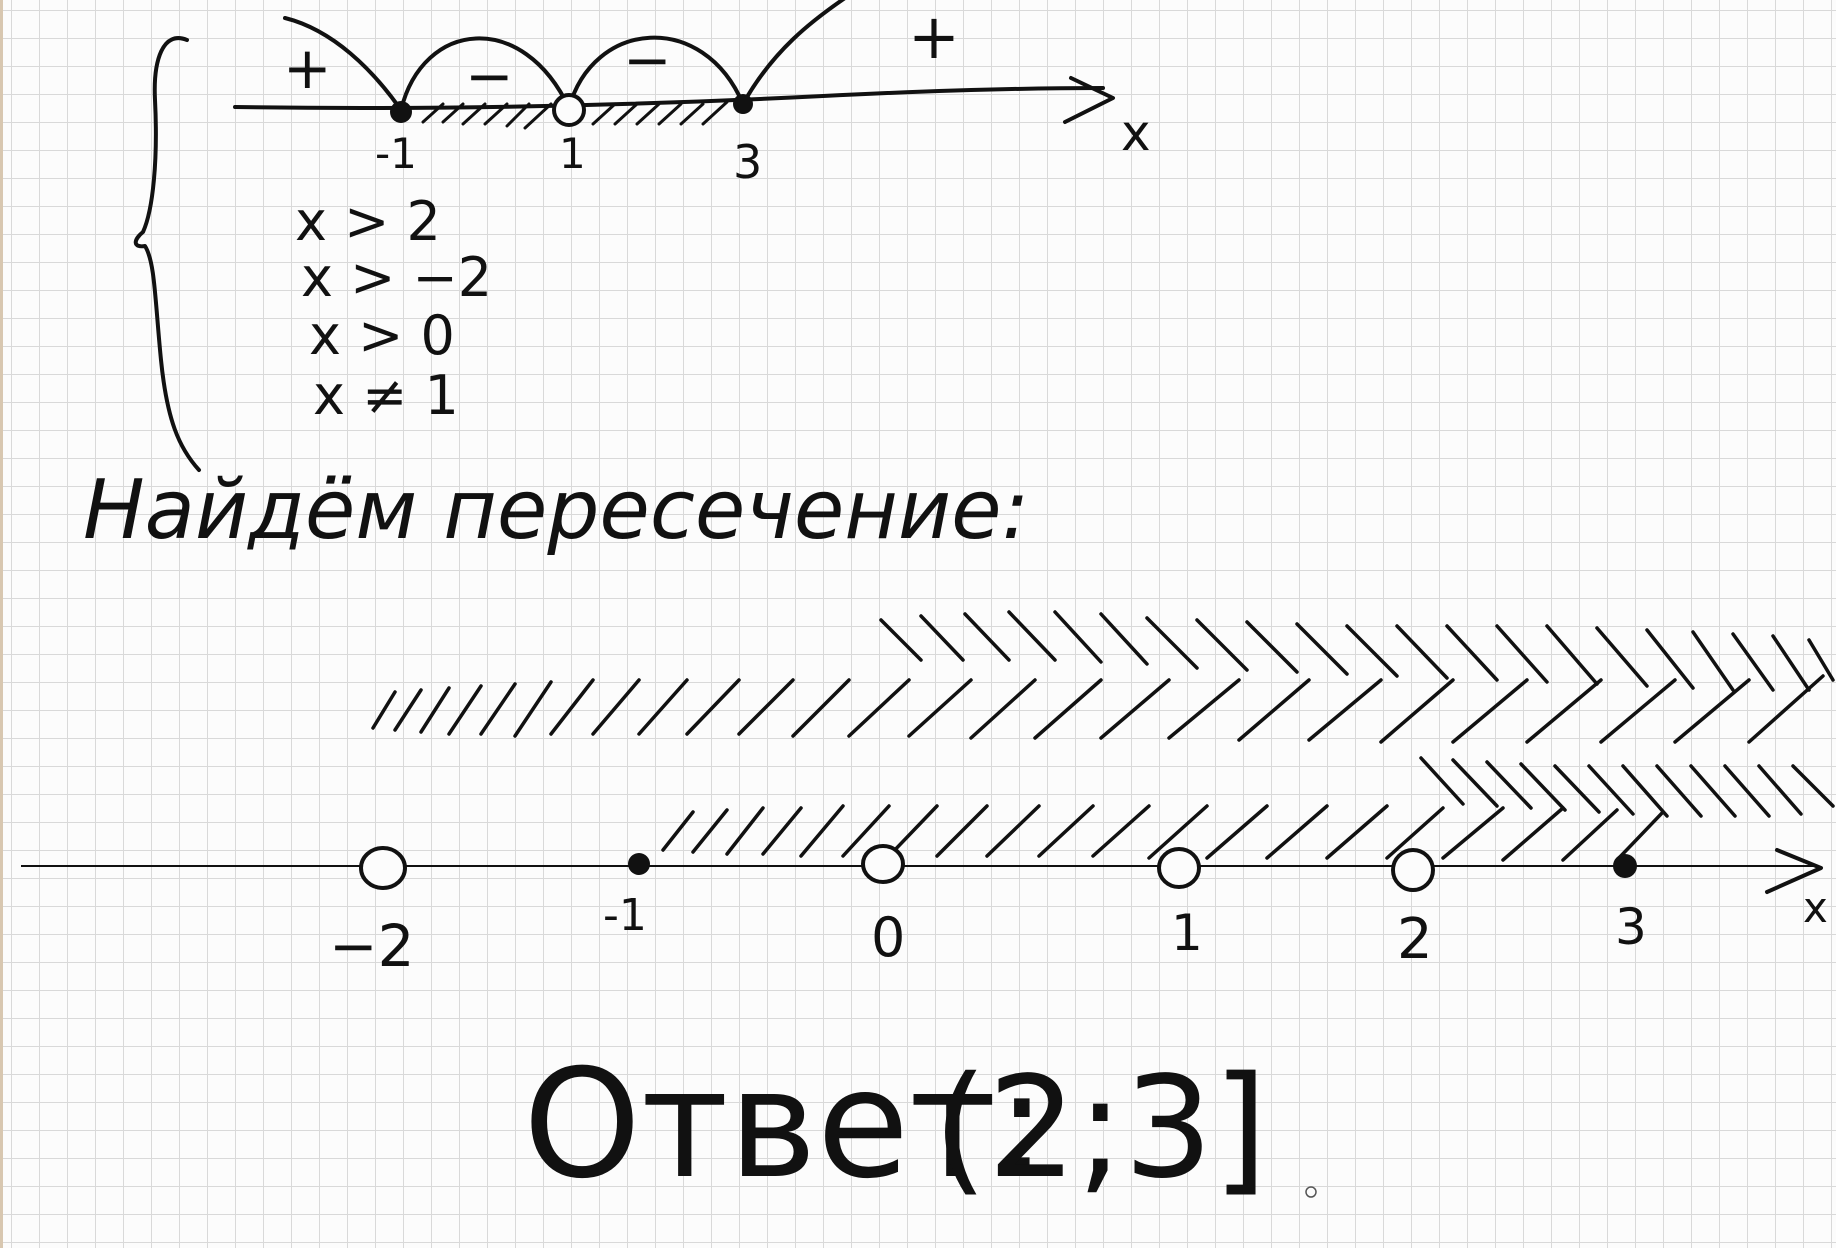 This screenshot has height=1248, width=1836. What do you see at coordinates (386, 395) in the screenshot?
I see `condition-line: x ≠ 1` at bounding box center [386, 395].